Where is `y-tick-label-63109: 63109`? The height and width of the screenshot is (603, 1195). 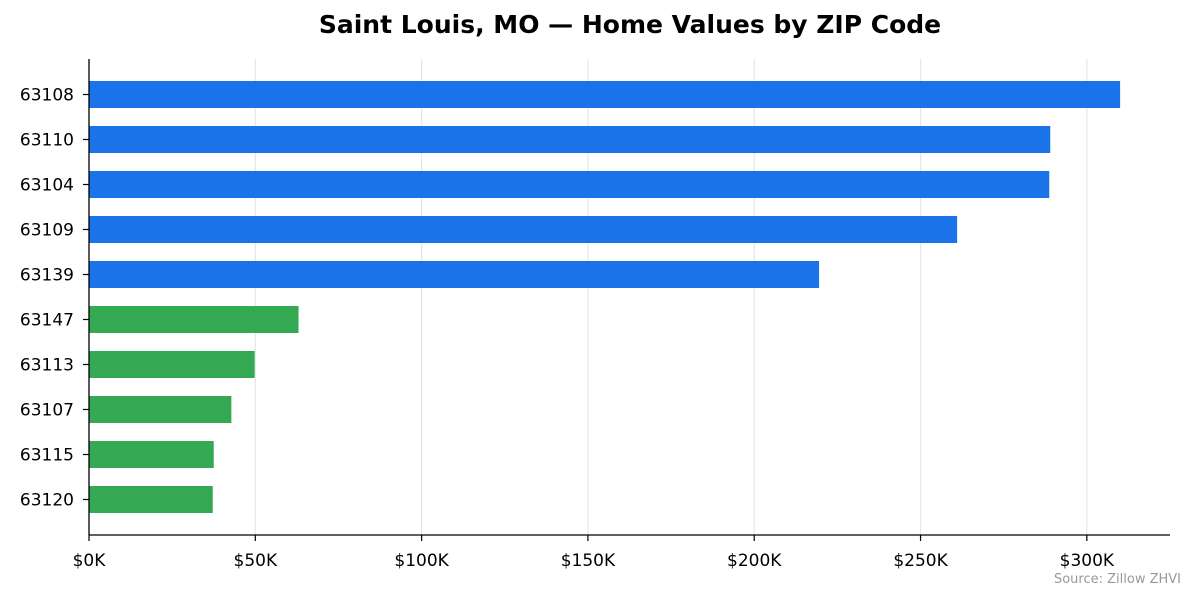 y-tick-label-63109: 63109 is located at coordinates (47, 231).